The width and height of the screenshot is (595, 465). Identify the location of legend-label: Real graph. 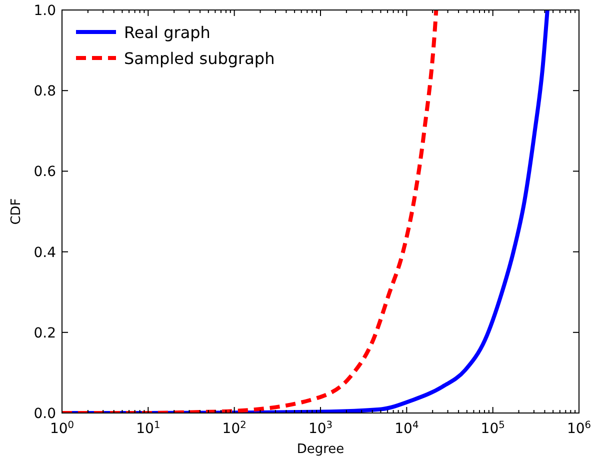
(167, 32).